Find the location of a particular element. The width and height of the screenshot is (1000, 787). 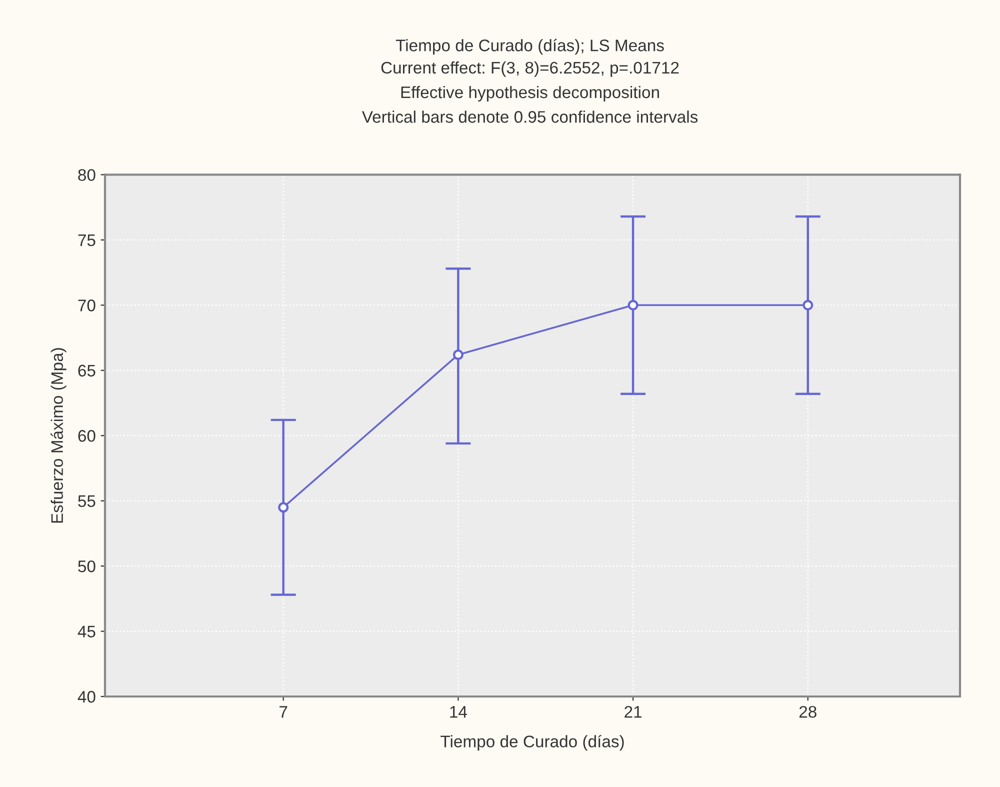

y-tick-label: 80 is located at coordinates (87, 175).